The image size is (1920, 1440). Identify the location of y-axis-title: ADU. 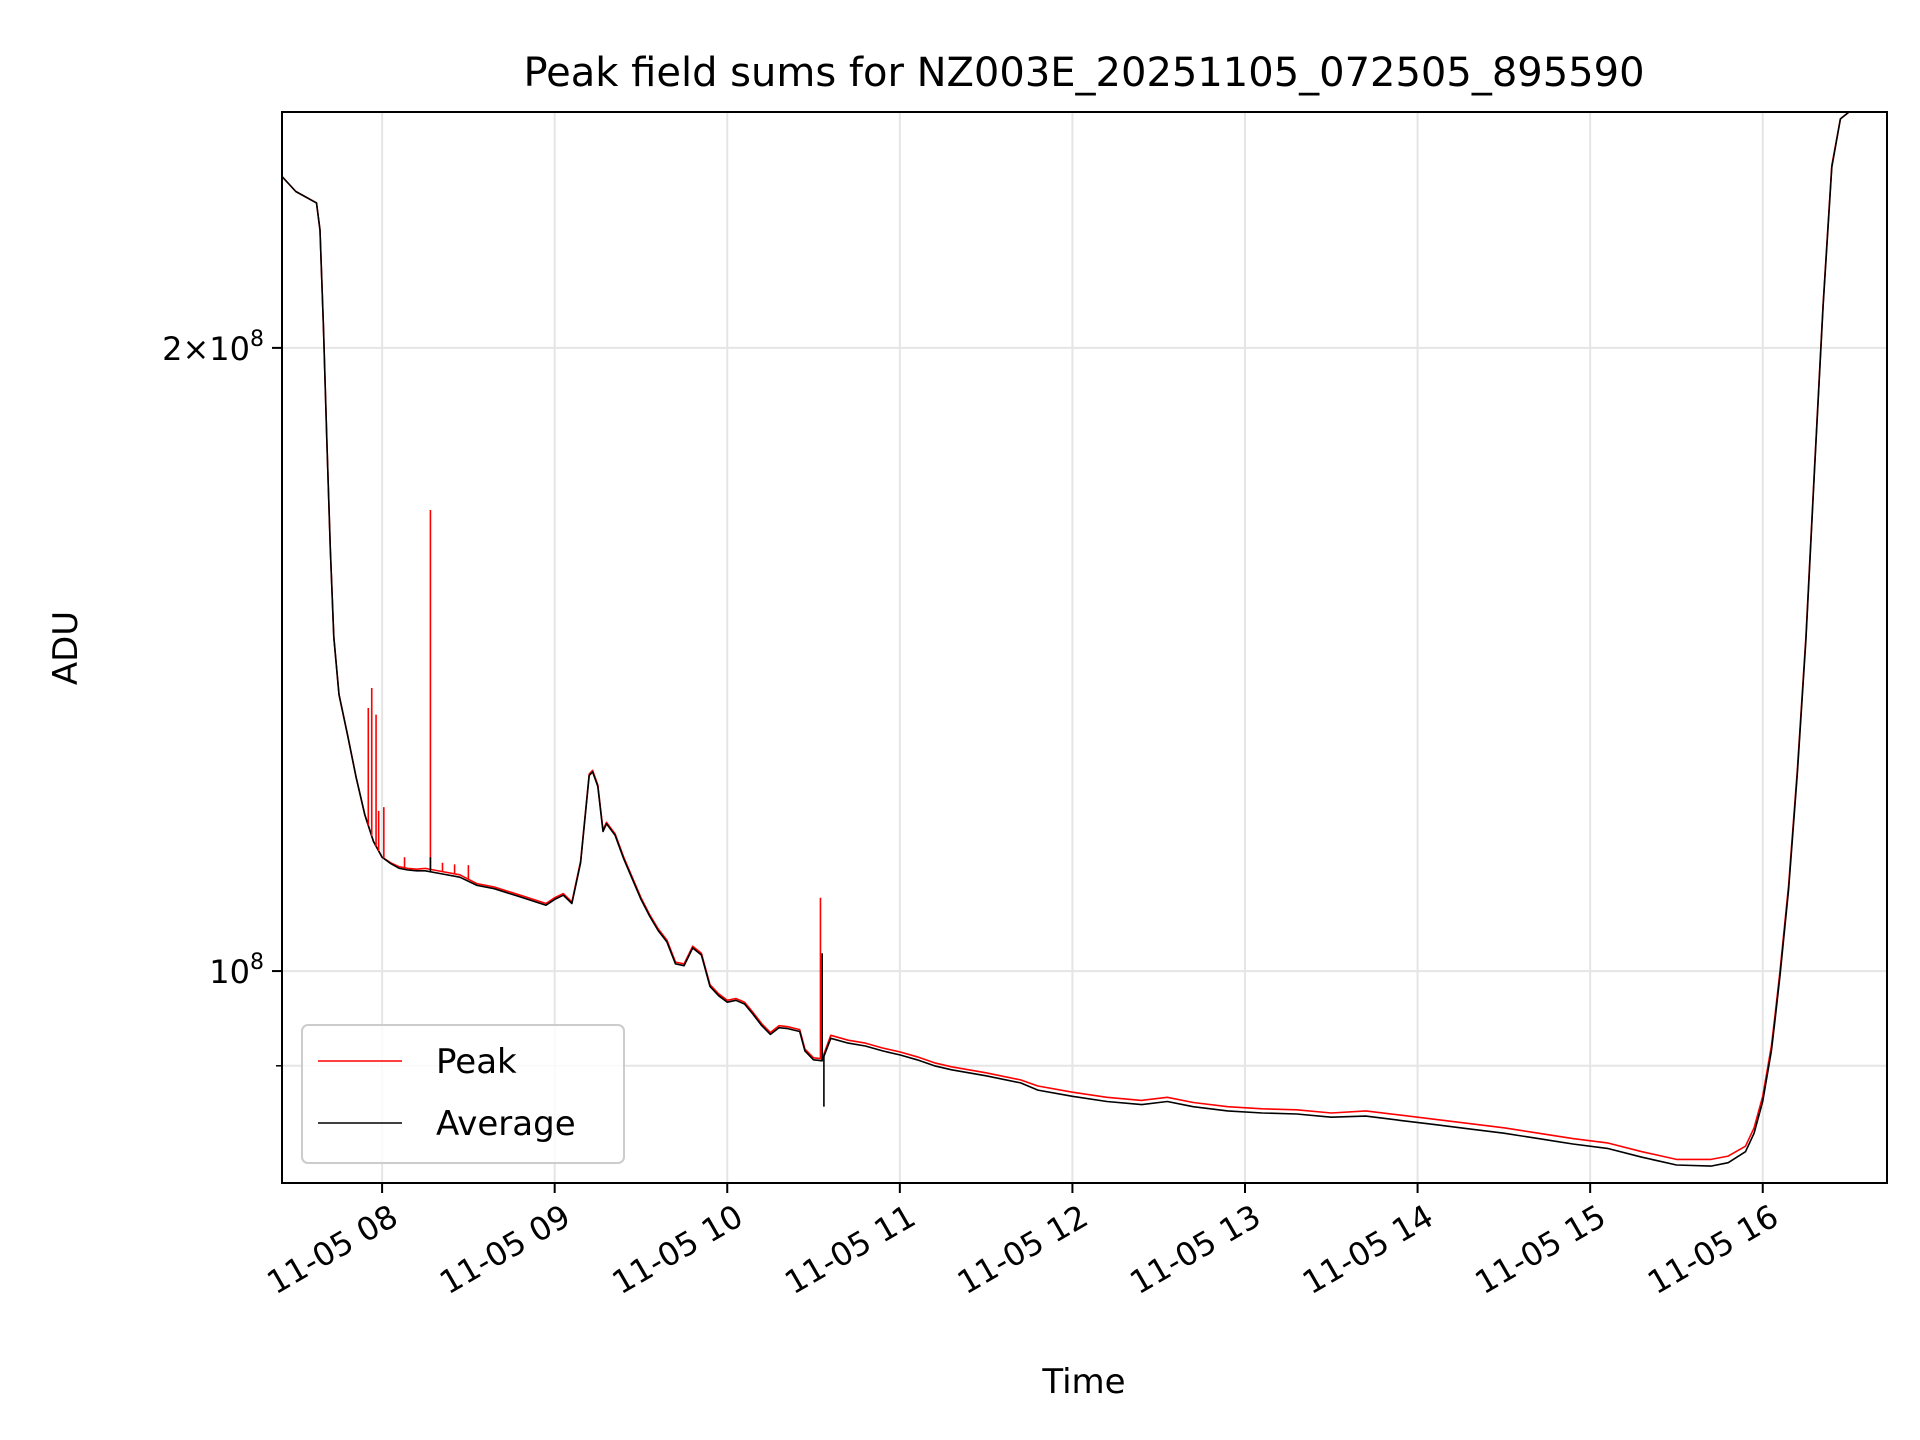
(66, 648).